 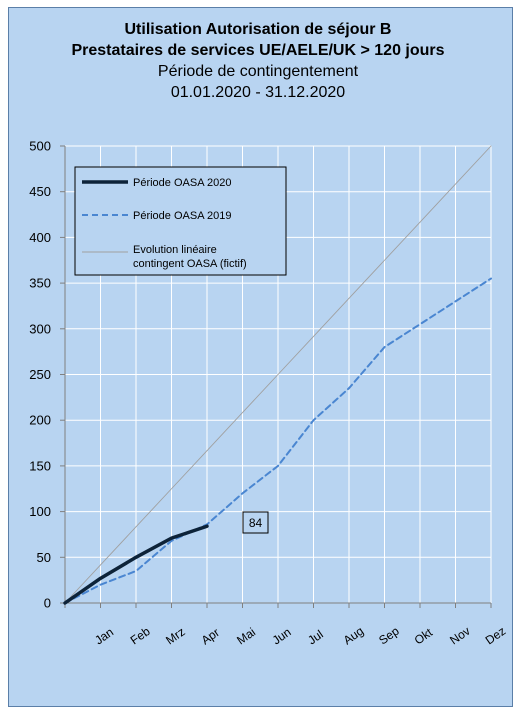 What do you see at coordinates (40, 146) in the screenshot?
I see `ytick-label: 500` at bounding box center [40, 146].